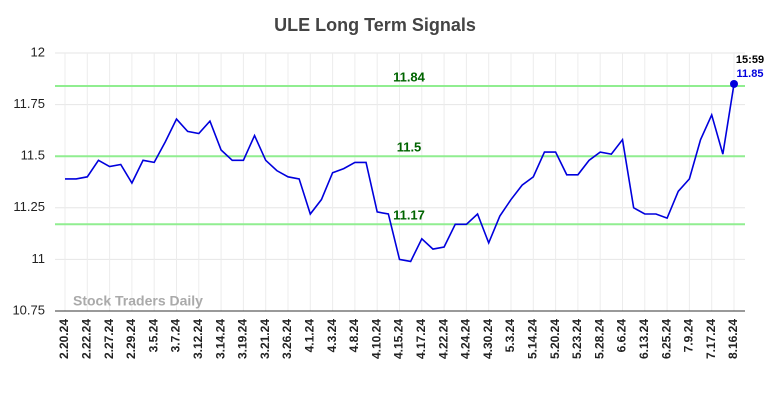 The image size is (784, 398). I want to click on x-tick-label: 2.29.24, so click(131, 339).